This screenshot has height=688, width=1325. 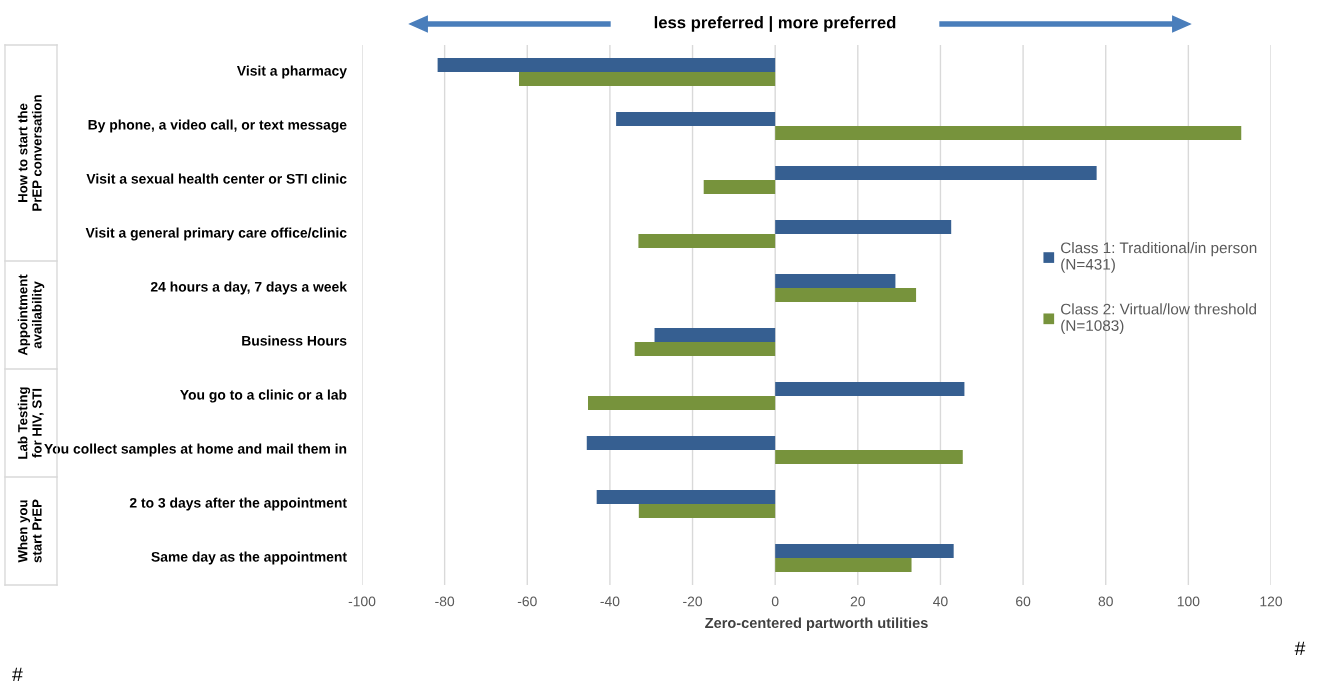 What do you see at coordinates (1105, 601) in the screenshot?
I see `x-tick-label: 80` at bounding box center [1105, 601].